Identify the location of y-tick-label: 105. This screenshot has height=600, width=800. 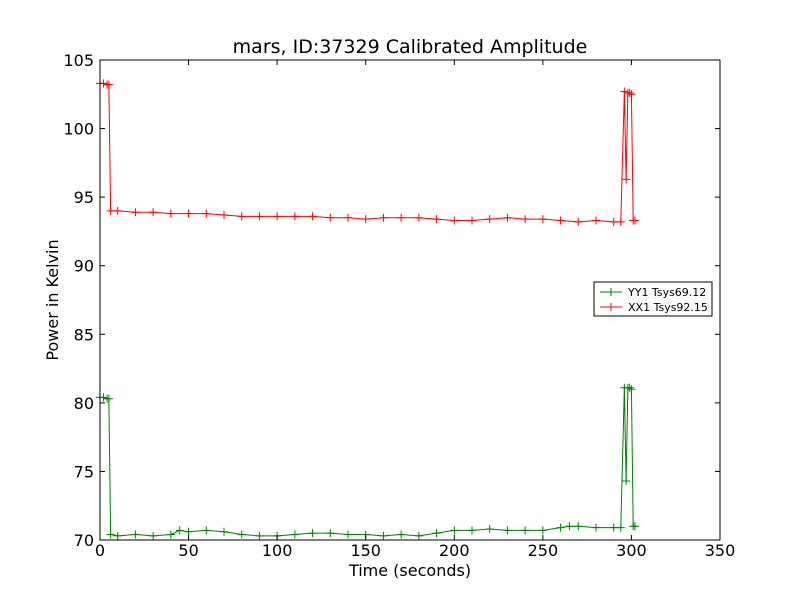
(78, 60).